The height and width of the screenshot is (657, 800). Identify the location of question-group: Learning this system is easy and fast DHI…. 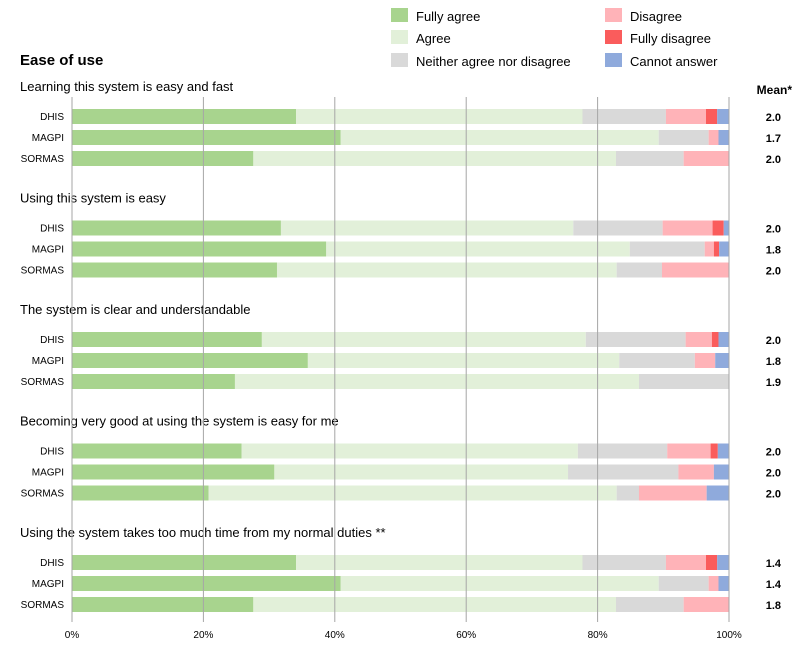
(400, 122).